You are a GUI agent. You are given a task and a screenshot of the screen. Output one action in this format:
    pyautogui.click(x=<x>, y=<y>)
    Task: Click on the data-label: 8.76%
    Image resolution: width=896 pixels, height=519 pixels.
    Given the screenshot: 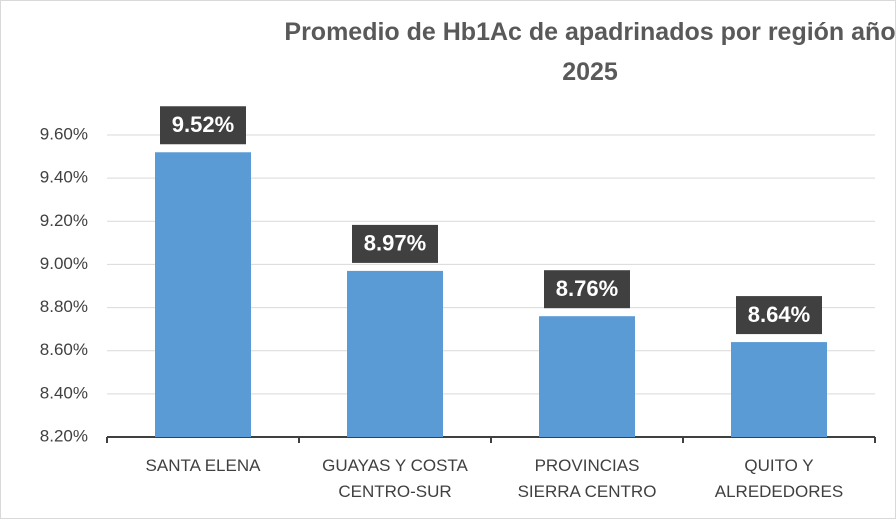 What is the action you would take?
    pyautogui.click(x=587, y=288)
    